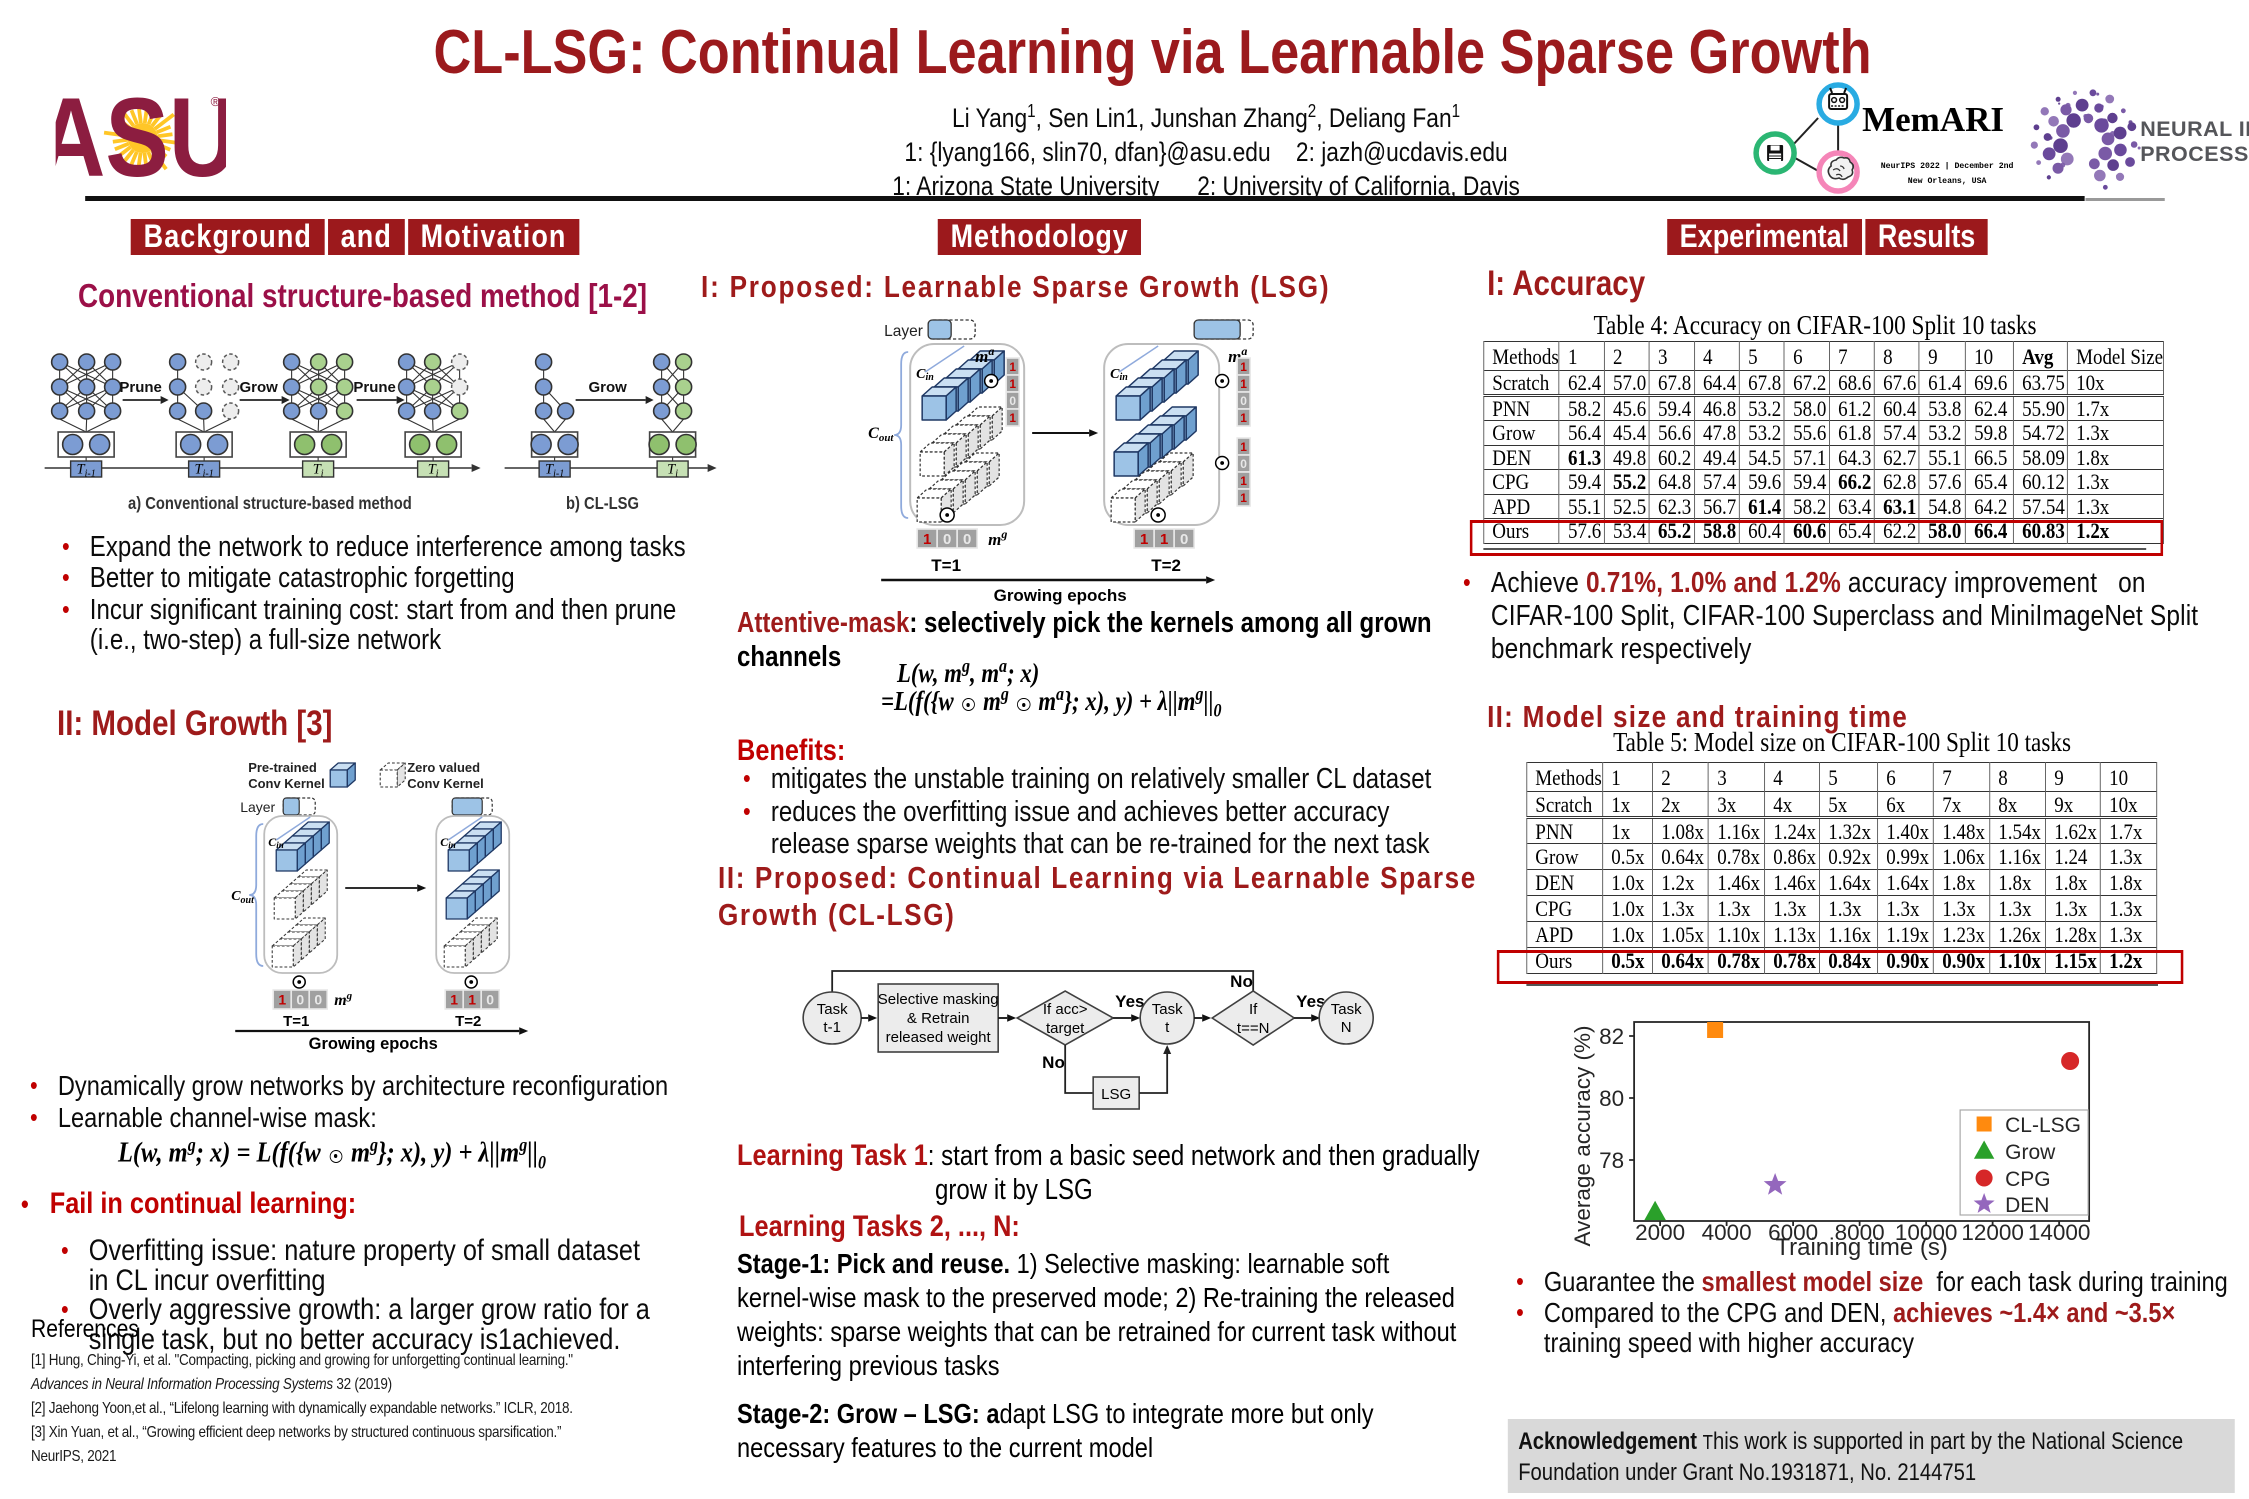 The height and width of the screenshot is (1499, 2249). What do you see at coordinates (938, 999) in the screenshot?
I see `svg-text: Selective masking` at bounding box center [938, 999].